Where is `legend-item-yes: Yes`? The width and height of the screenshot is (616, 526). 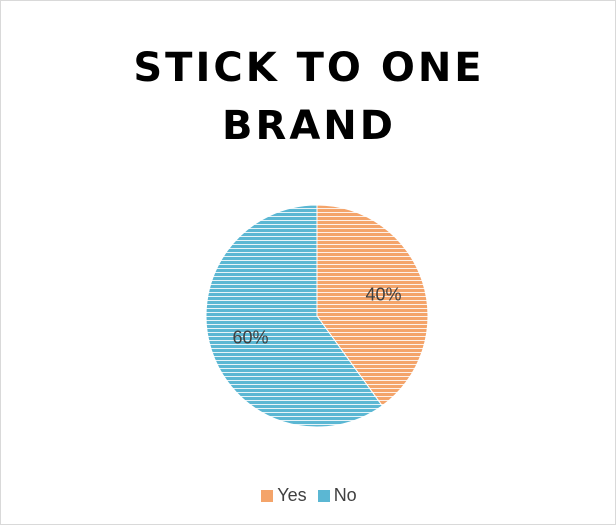
legend-item-yes: Yes is located at coordinates (284, 495).